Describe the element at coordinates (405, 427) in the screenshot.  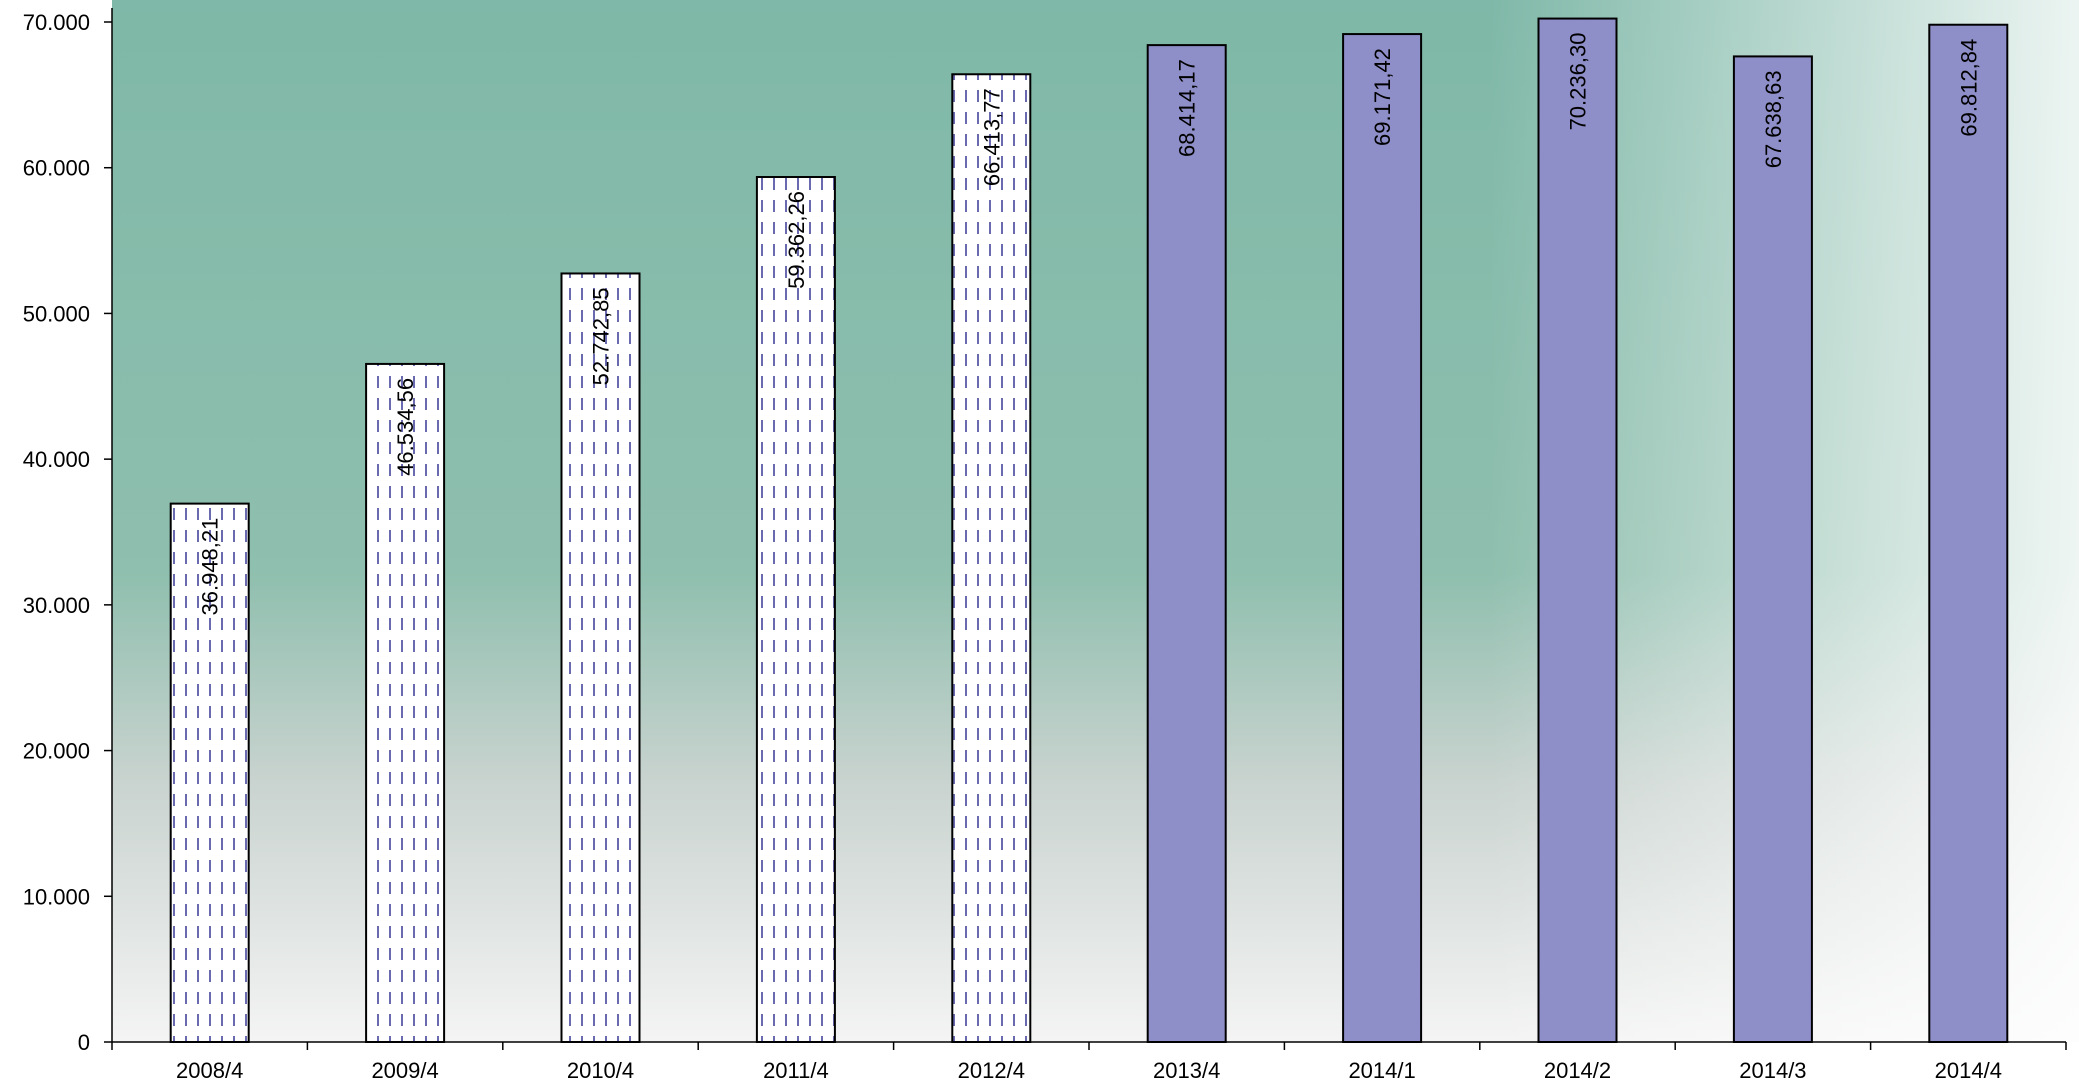
I see `data-label: 46.534,56` at that location.